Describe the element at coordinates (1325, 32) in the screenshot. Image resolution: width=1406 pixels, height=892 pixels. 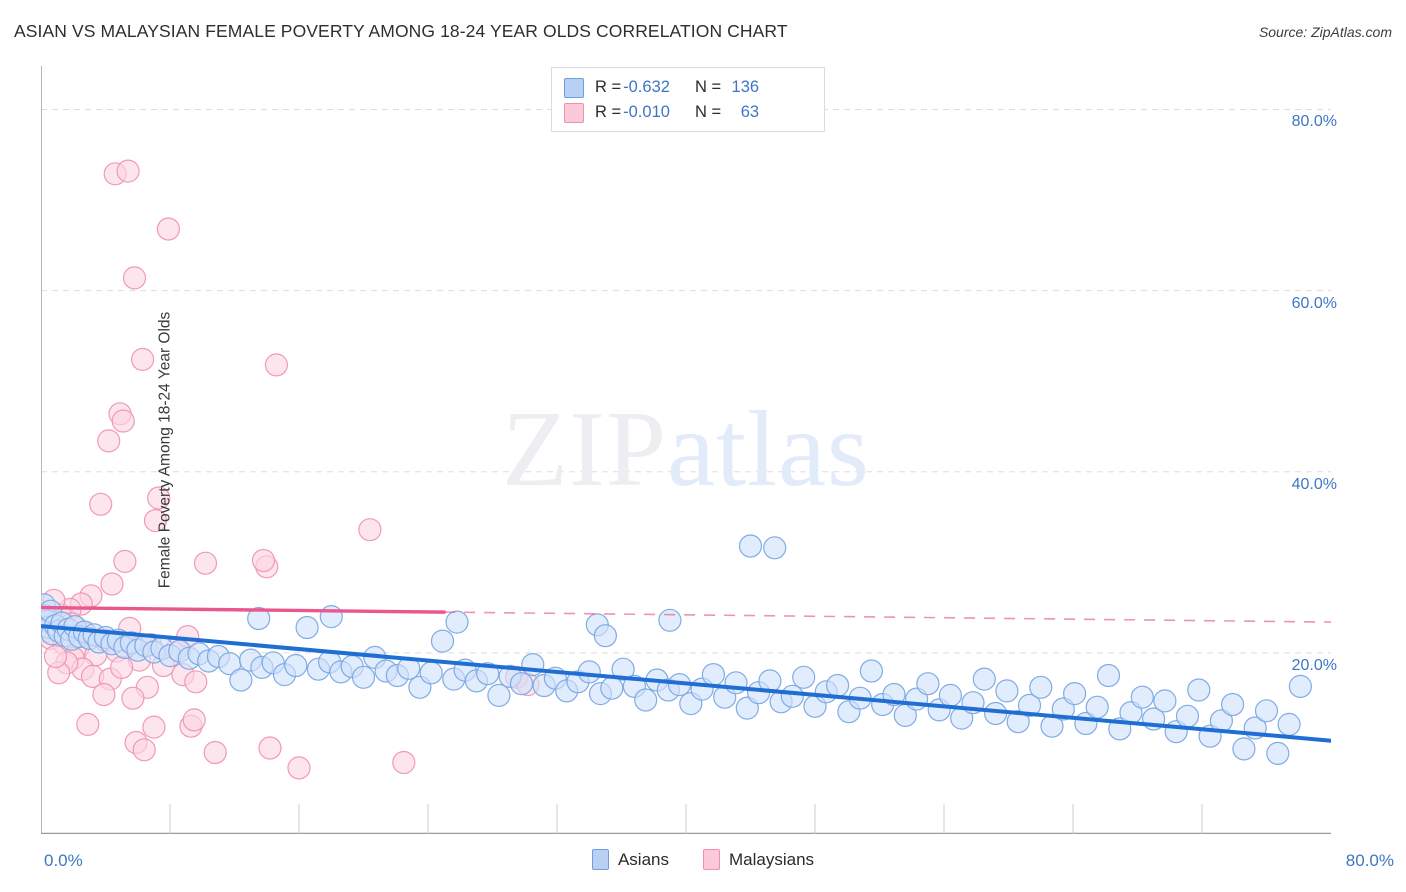
I see `source-attribution: Source: ZipAtlas.com` at that location.